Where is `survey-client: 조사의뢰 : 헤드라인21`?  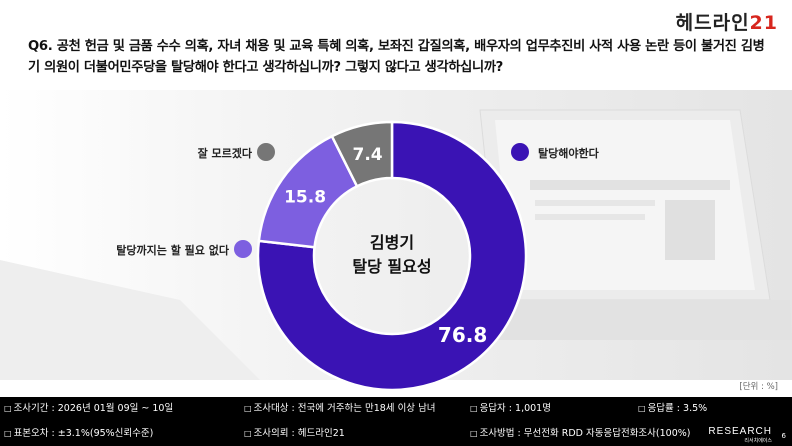
survey-client: 조사의뢰 : 헤드라인21 is located at coordinates (294, 434).